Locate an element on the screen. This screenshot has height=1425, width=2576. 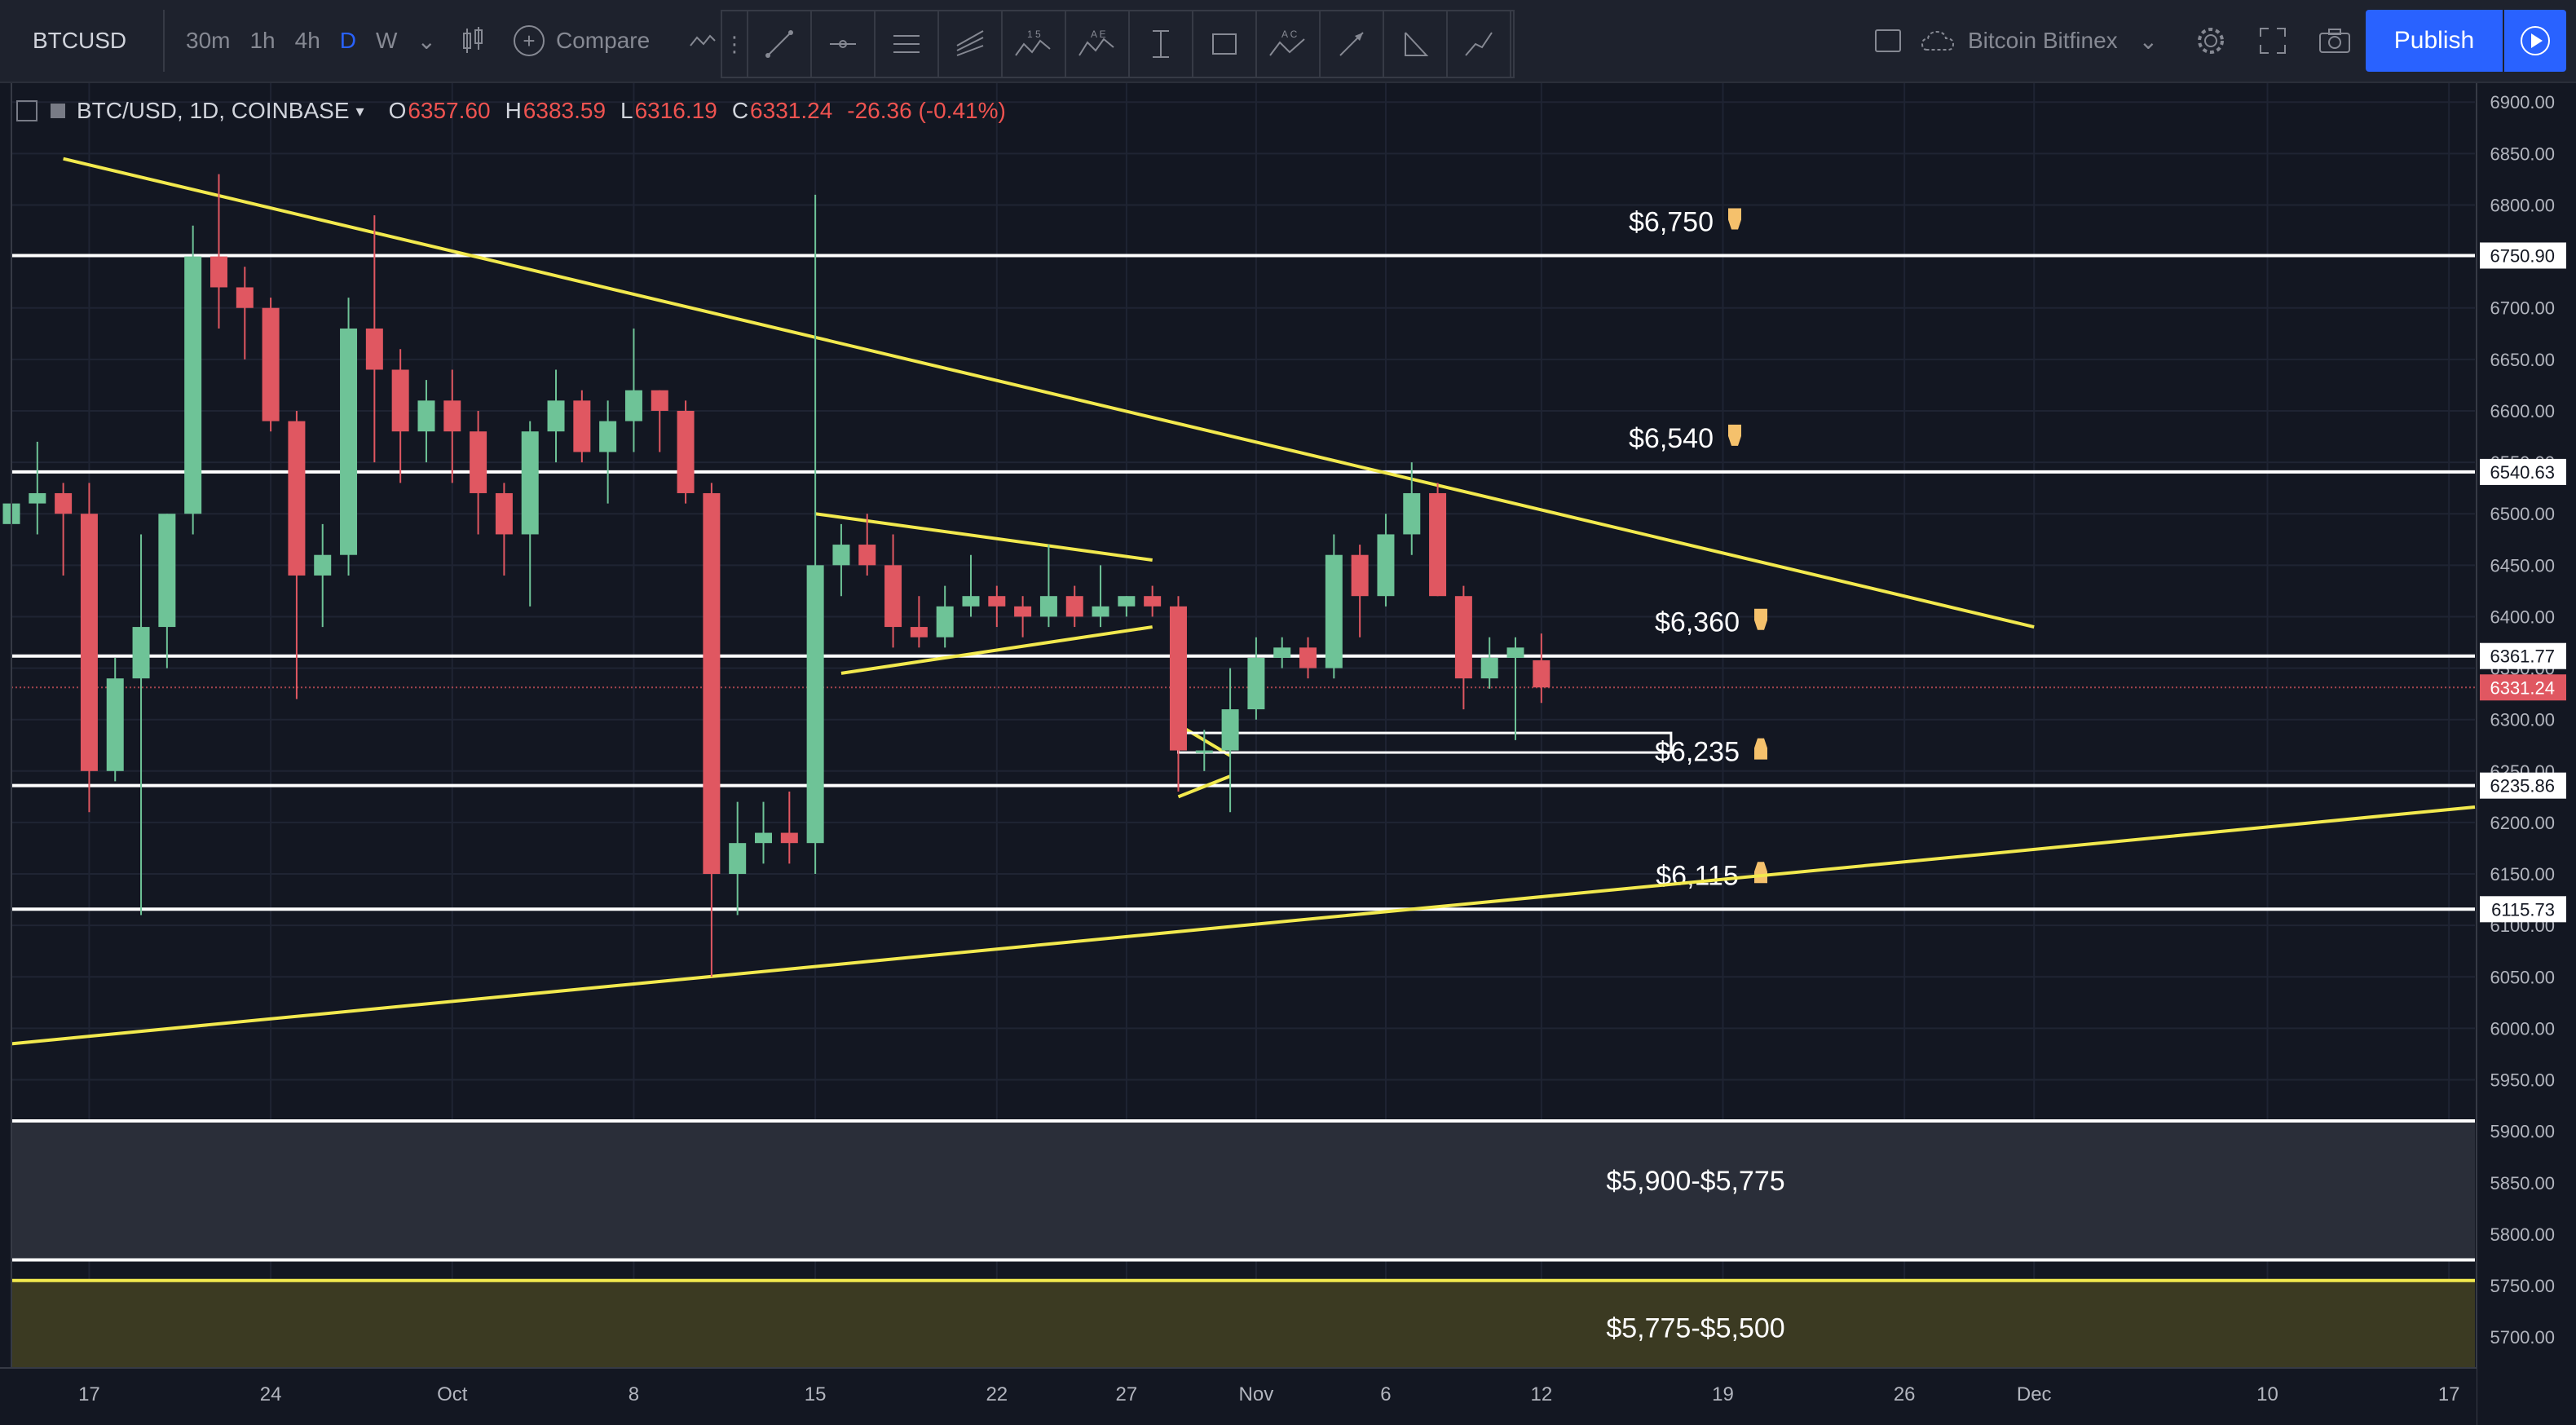
line-tool-icon is located at coordinates (780, 44).